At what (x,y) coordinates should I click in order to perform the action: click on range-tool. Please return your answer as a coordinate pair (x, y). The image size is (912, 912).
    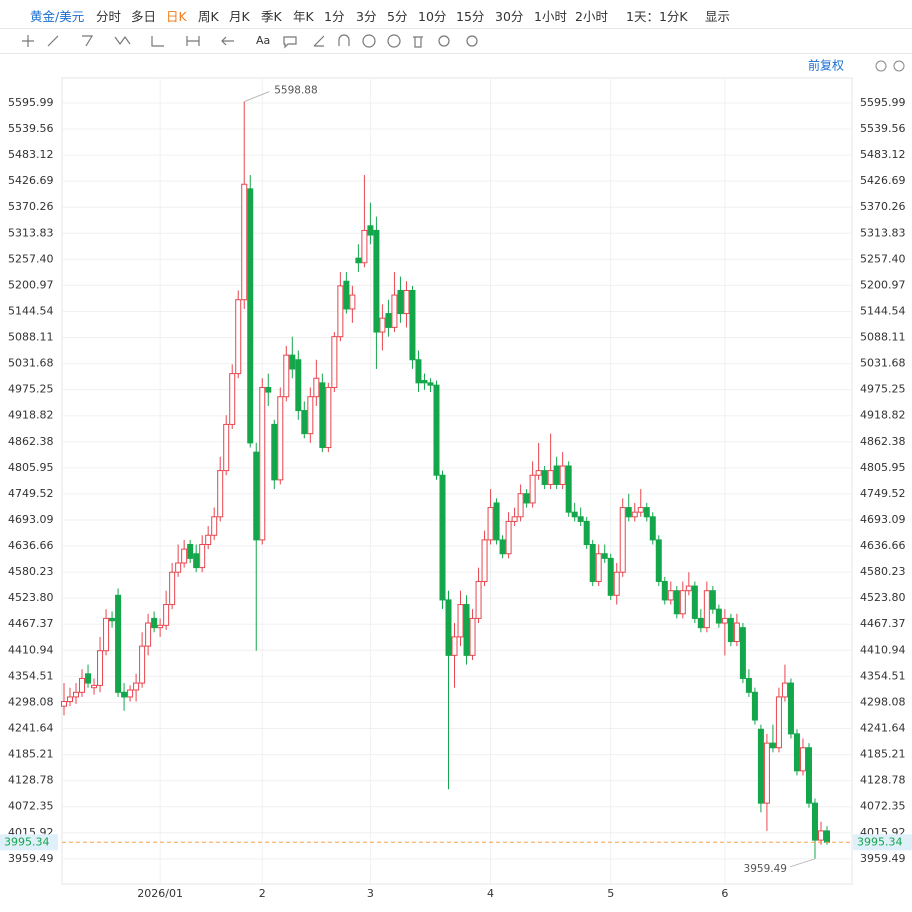
    Looking at the image, I should click on (193, 41).